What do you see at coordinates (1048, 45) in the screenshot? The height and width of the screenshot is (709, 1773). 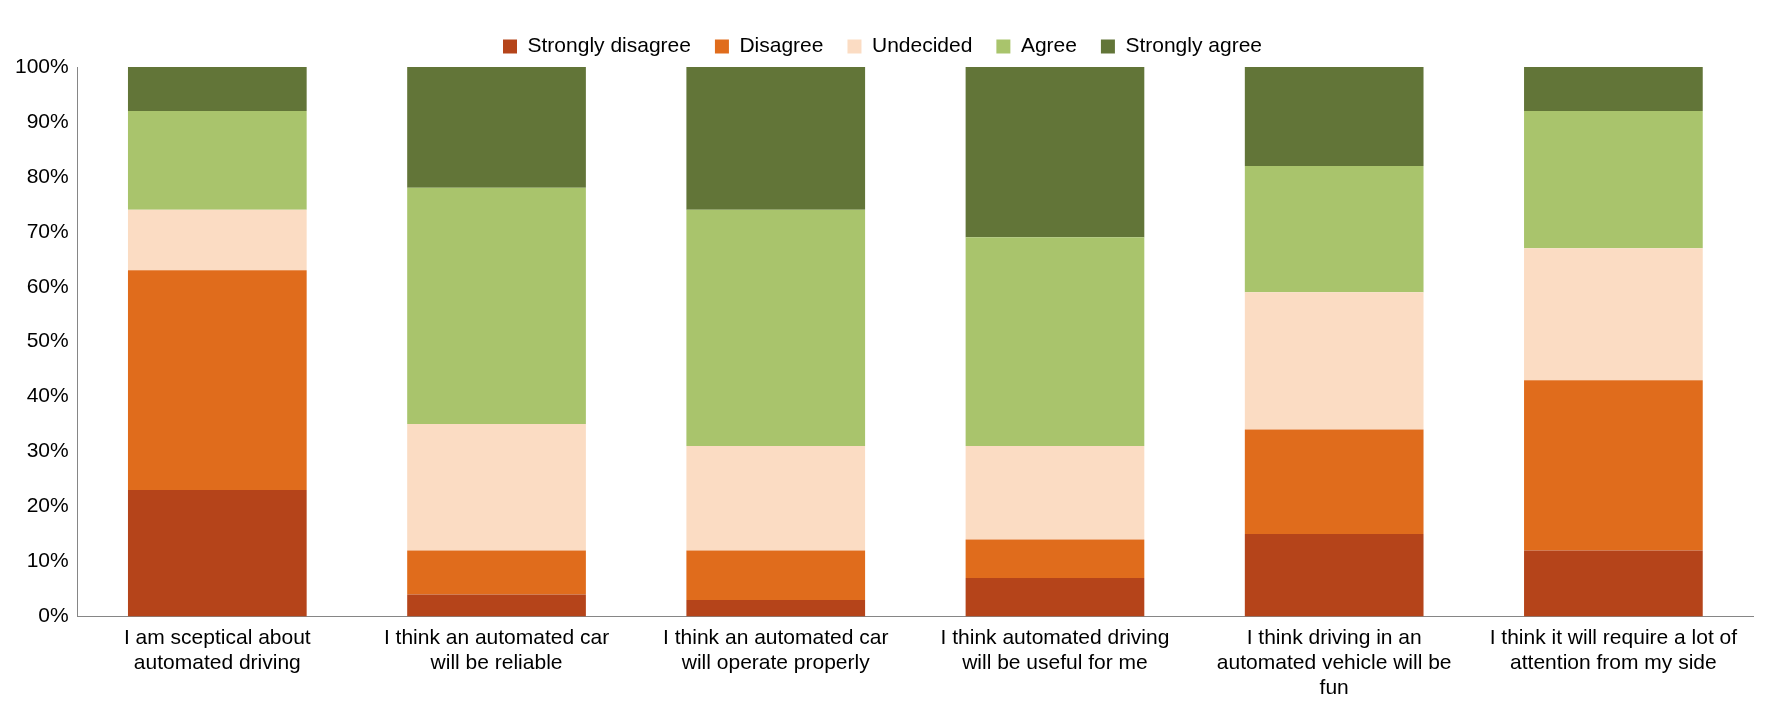 I see `legend-label: Agree` at bounding box center [1048, 45].